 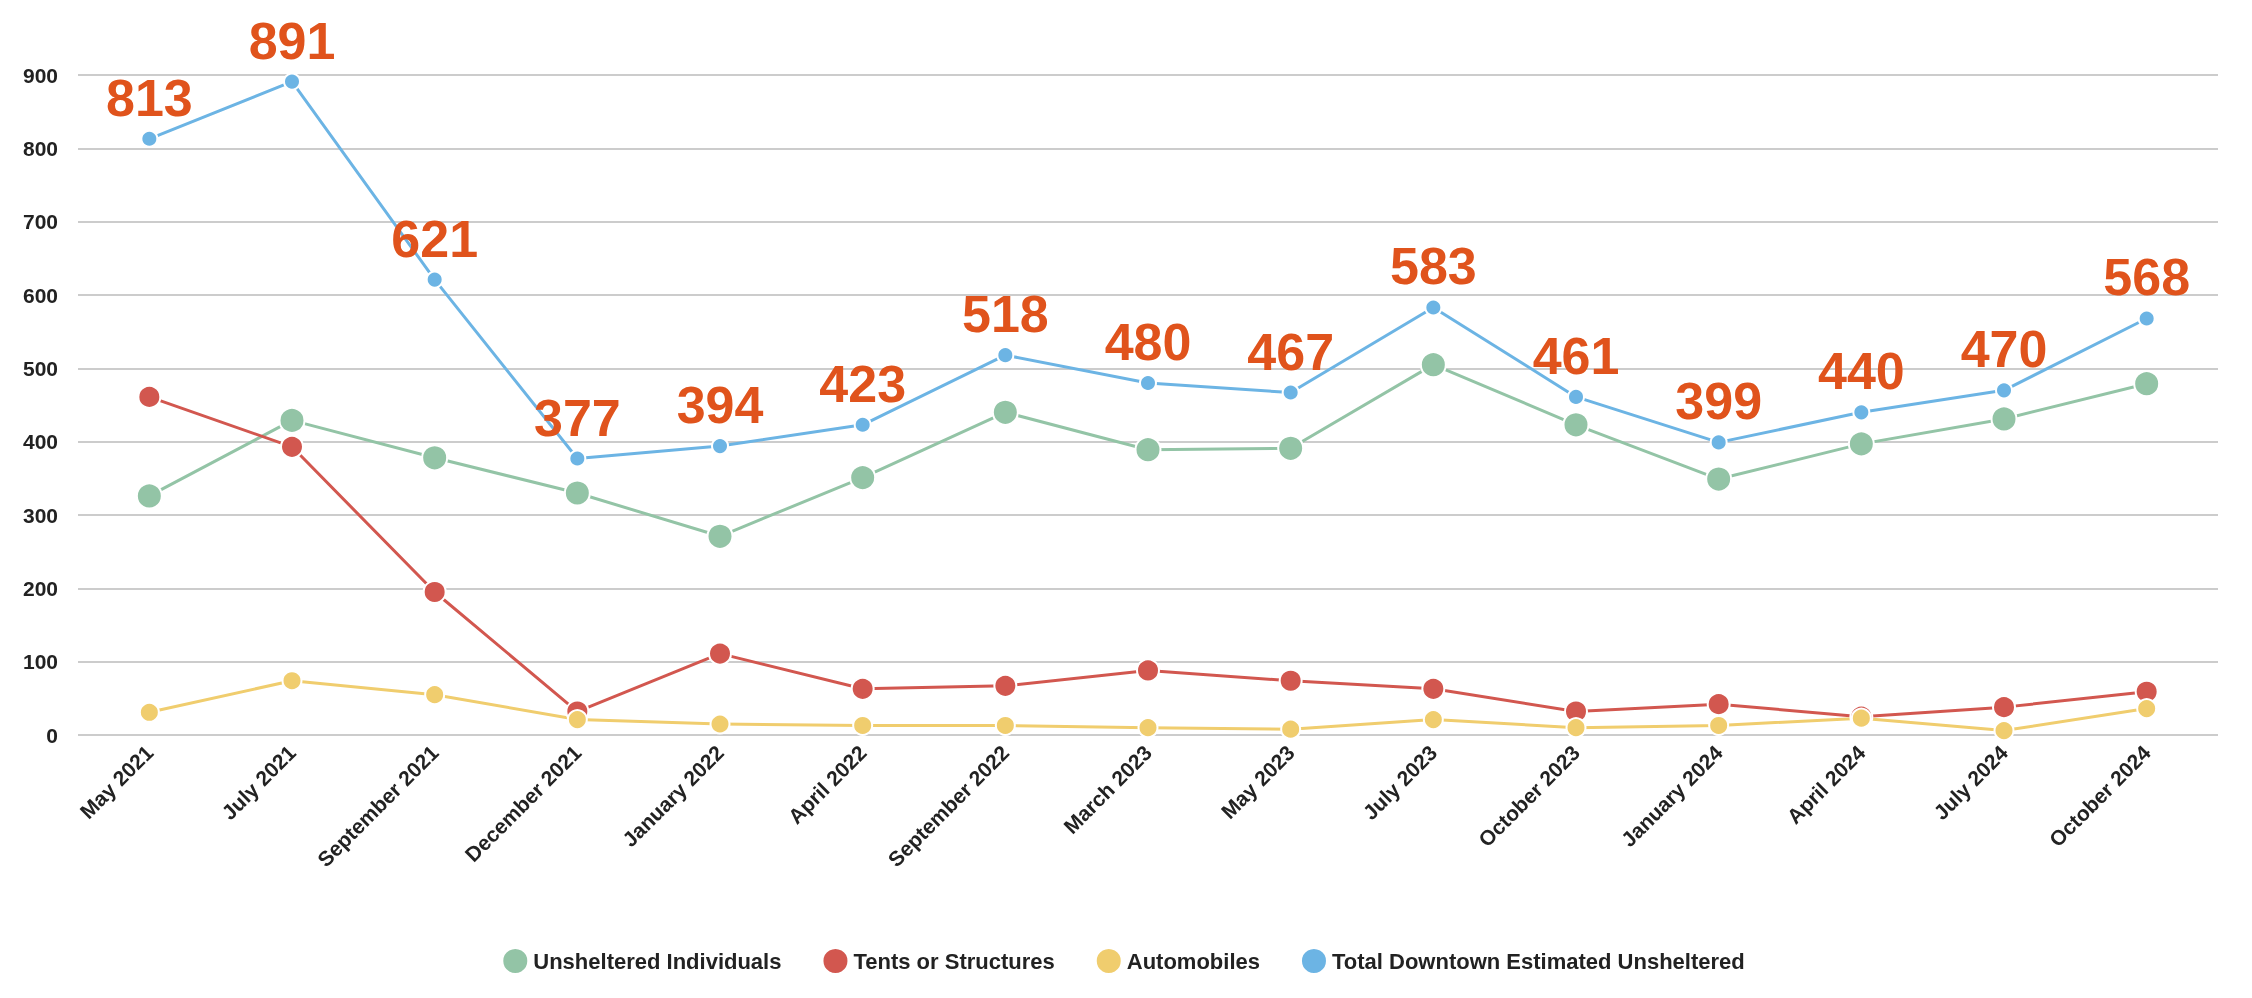 I want to click on y-tick-label: 400, so click(x=40, y=442).